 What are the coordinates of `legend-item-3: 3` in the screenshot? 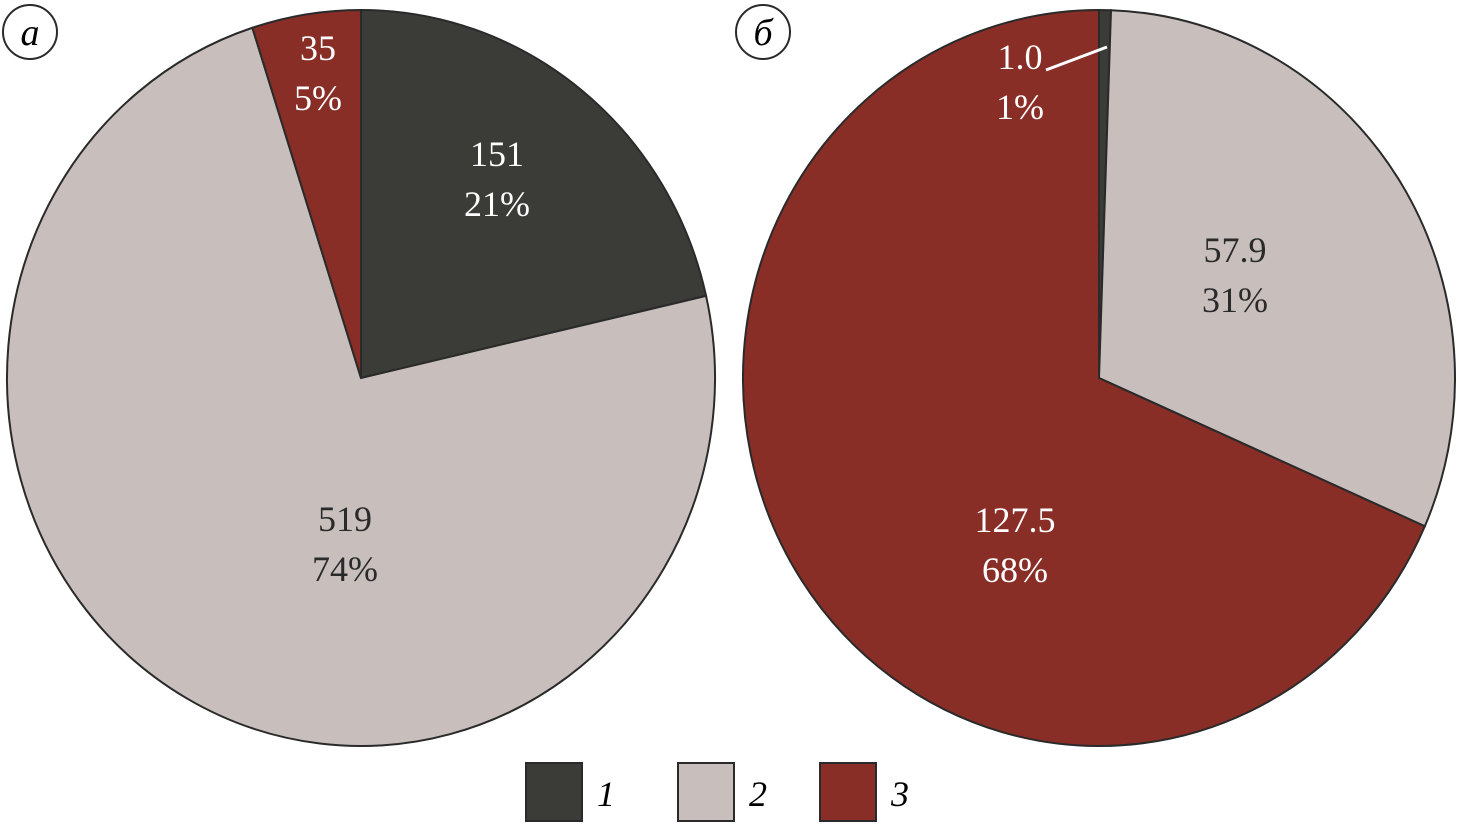 It's located at (864, 792).